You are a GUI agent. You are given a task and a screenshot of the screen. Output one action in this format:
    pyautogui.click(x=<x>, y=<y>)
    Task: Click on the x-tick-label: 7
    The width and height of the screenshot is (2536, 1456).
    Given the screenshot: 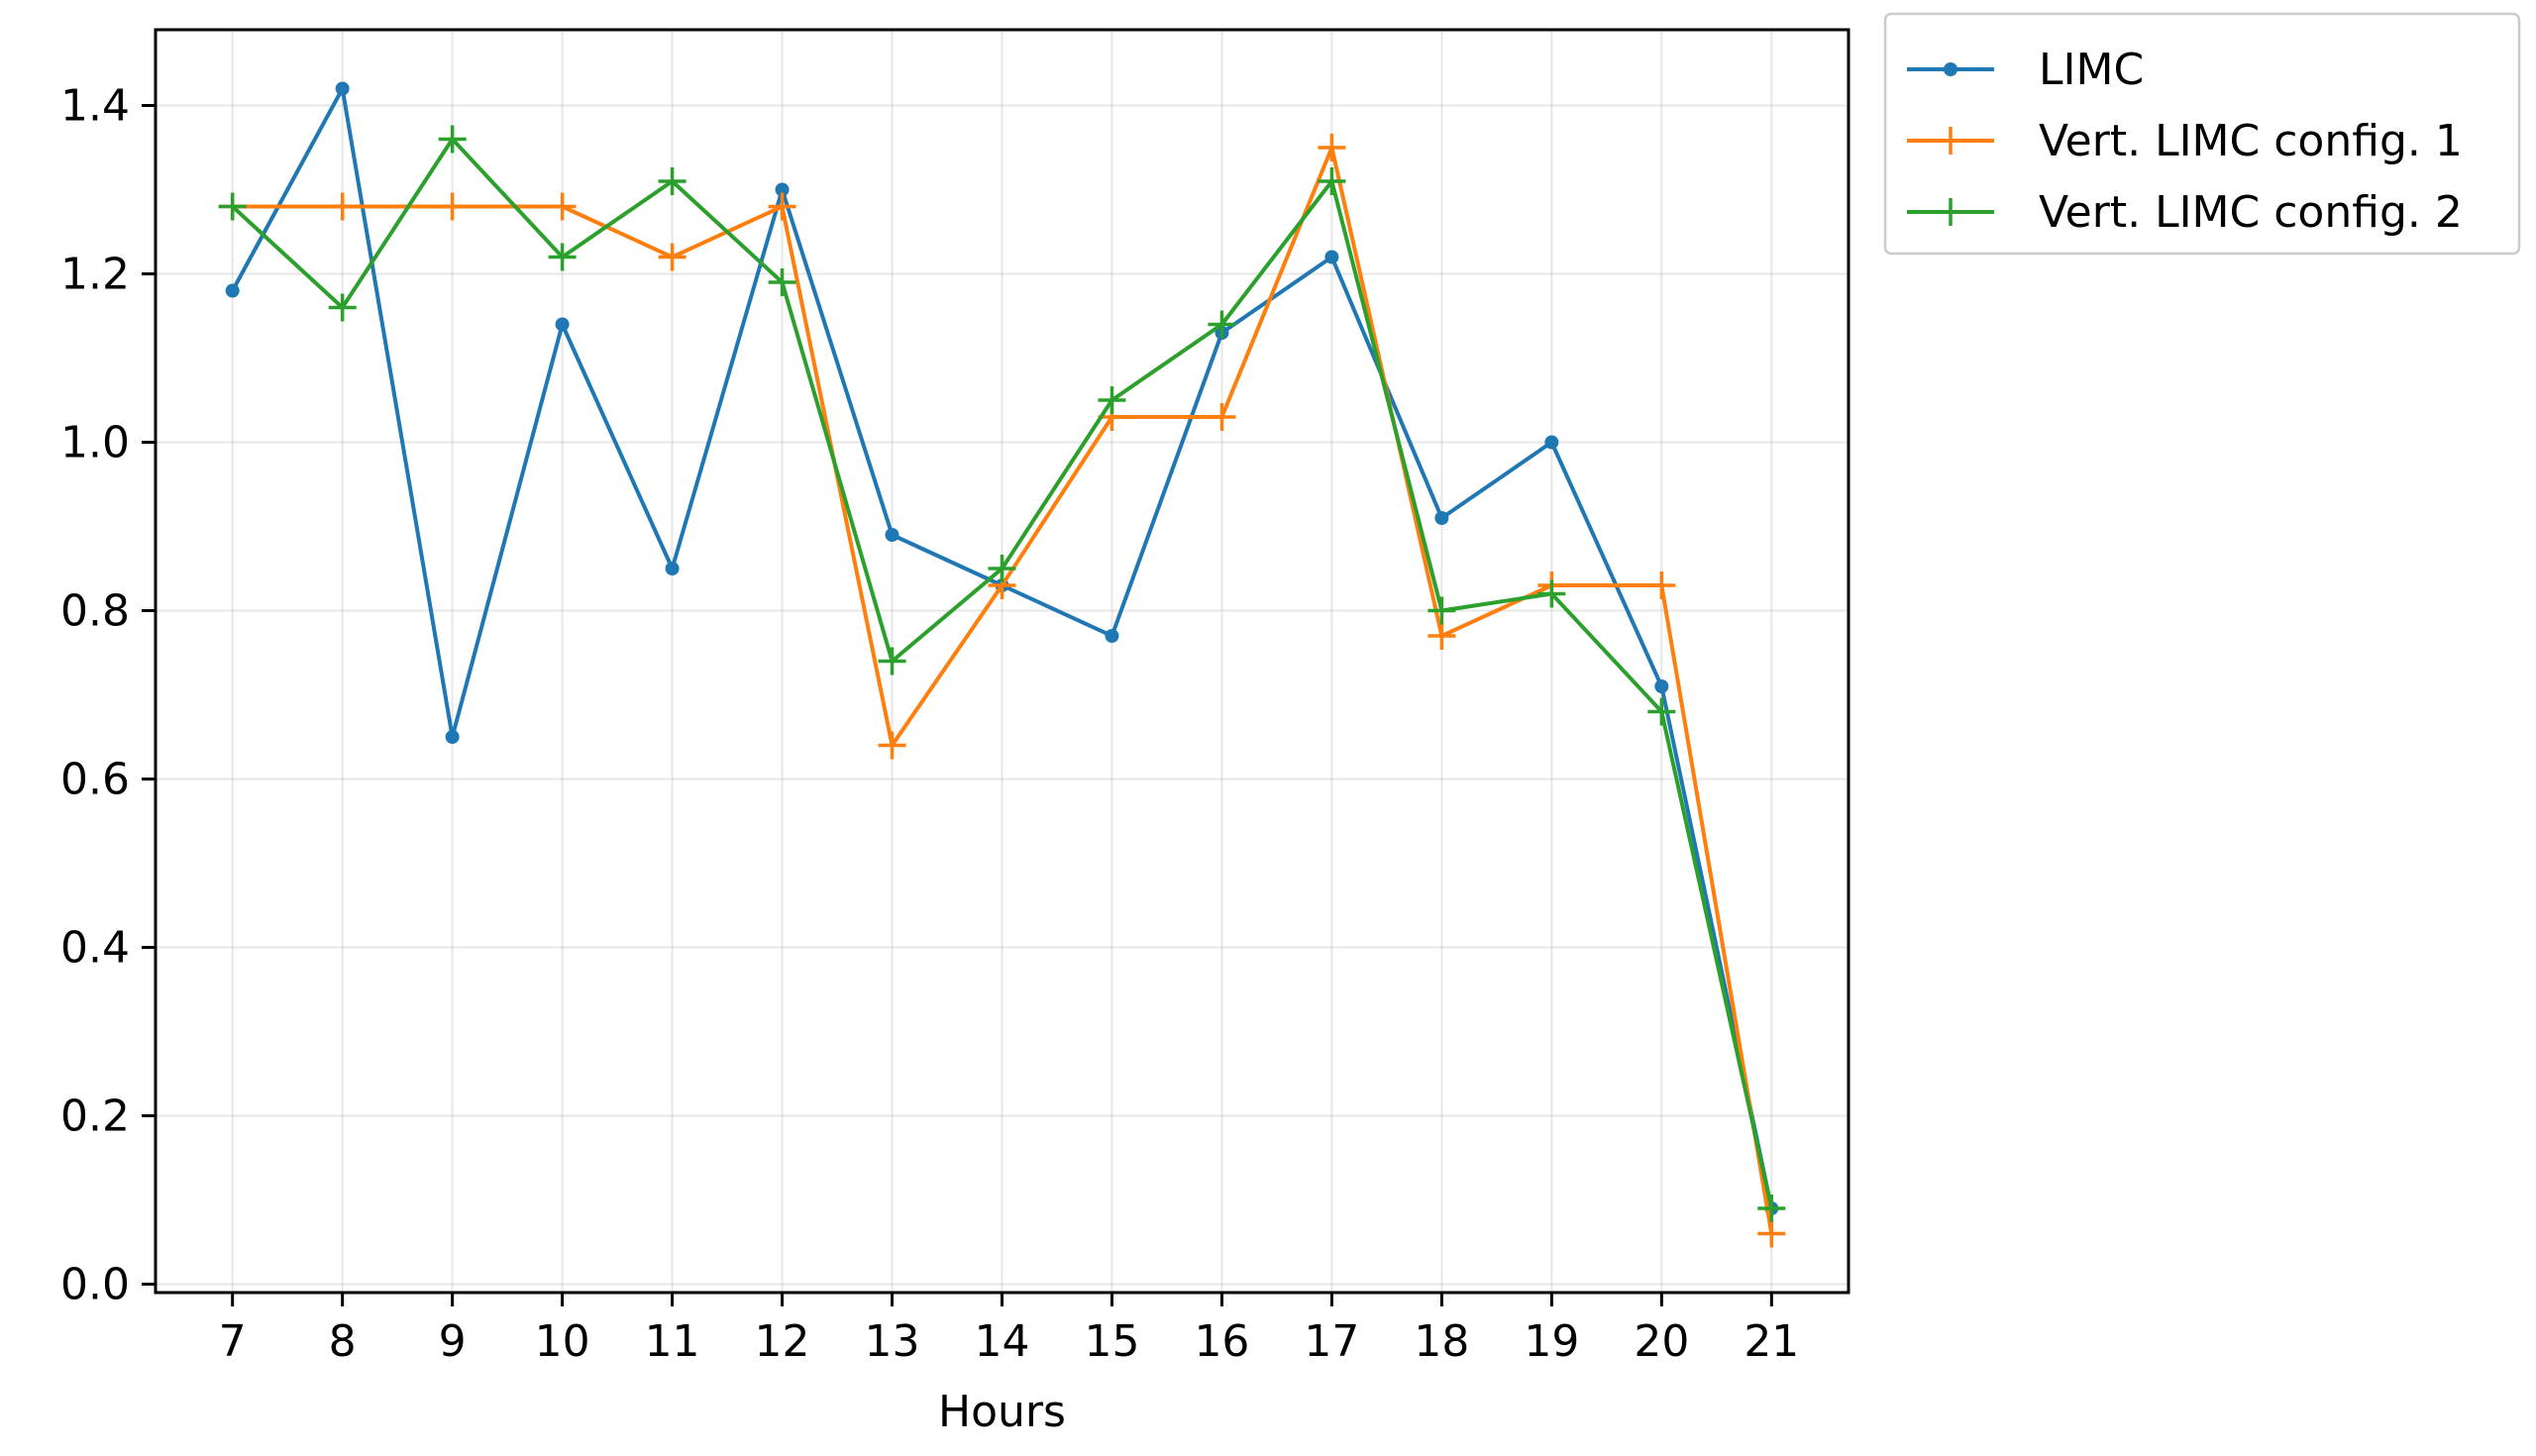 What is the action you would take?
    pyautogui.click(x=233, y=1341)
    